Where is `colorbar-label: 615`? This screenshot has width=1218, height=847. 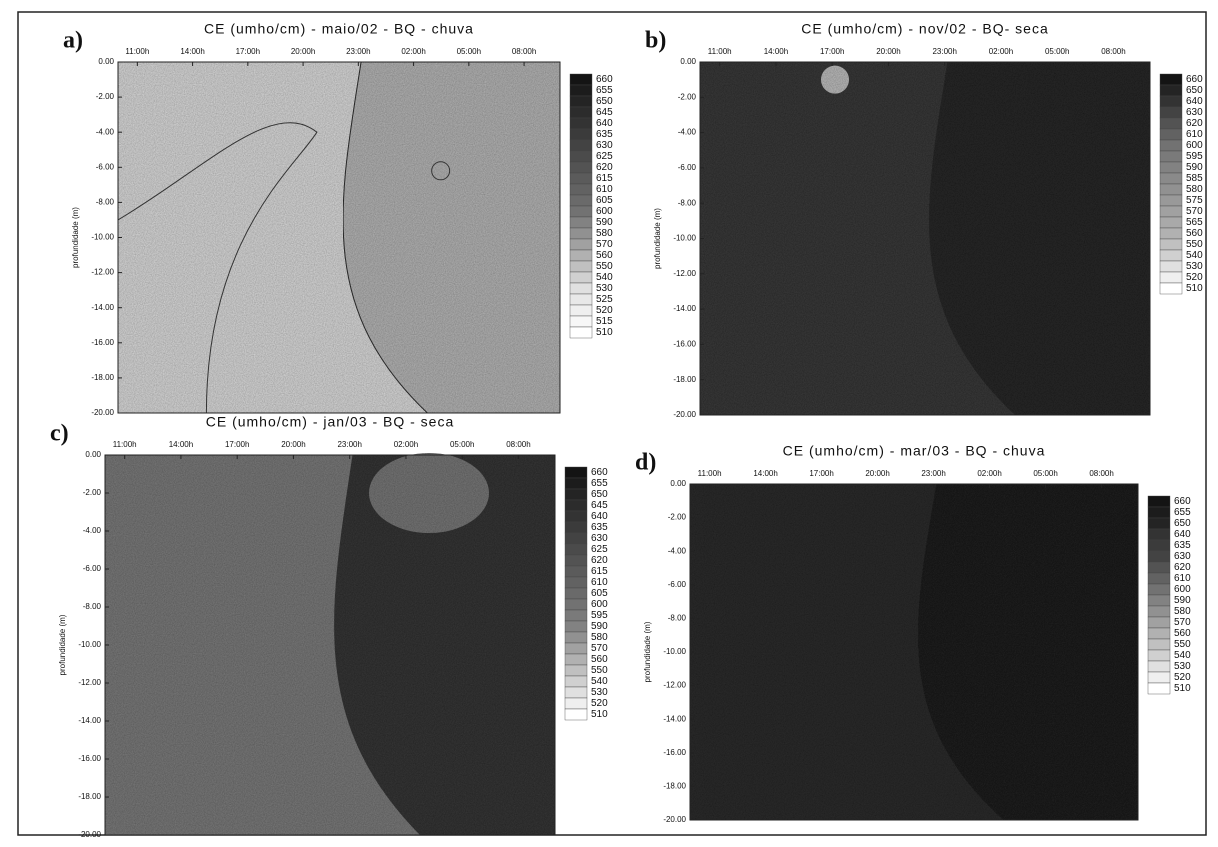
colorbar-label: 615 is located at coordinates (599, 571).